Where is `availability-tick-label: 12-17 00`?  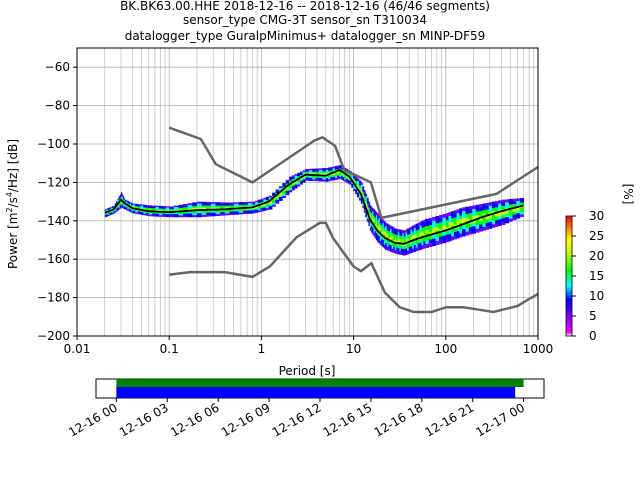
availability-tick-label: 12-17 00 is located at coordinates (500, 419).